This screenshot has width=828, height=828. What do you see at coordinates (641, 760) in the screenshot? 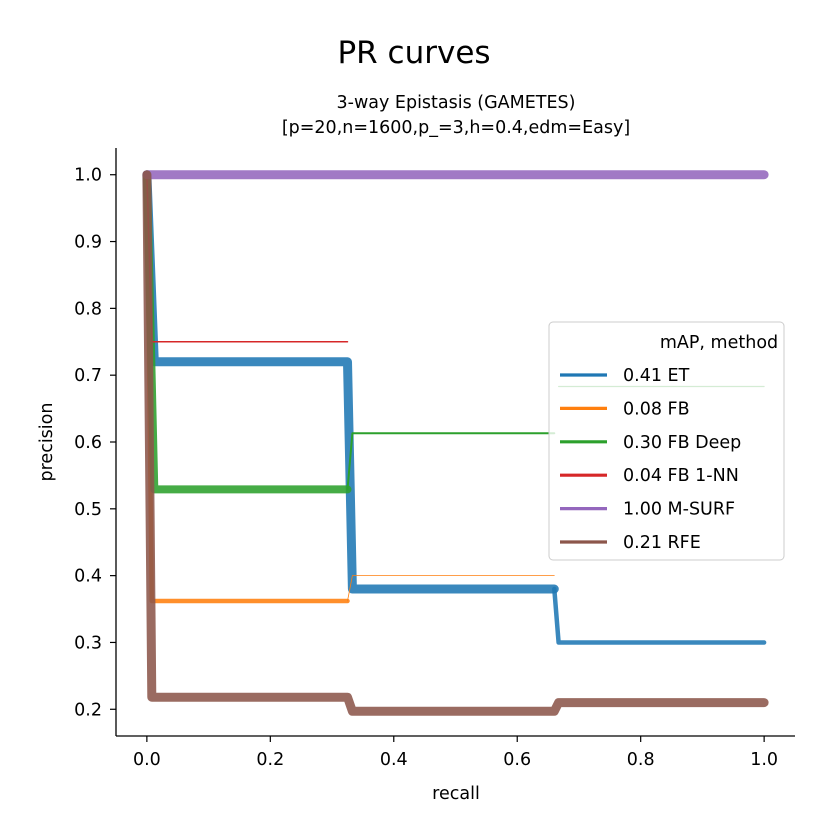
I see `x-tick-label-4: 0.8` at bounding box center [641, 760].